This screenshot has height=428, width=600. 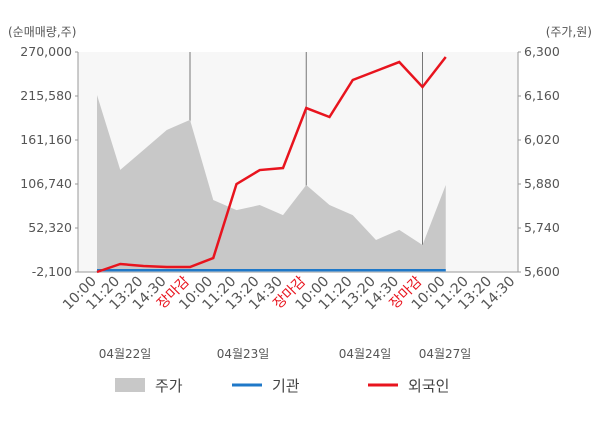 What do you see at coordinates (365, 354) in the screenshot?
I see `date-label: 04월24일` at bounding box center [365, 354].